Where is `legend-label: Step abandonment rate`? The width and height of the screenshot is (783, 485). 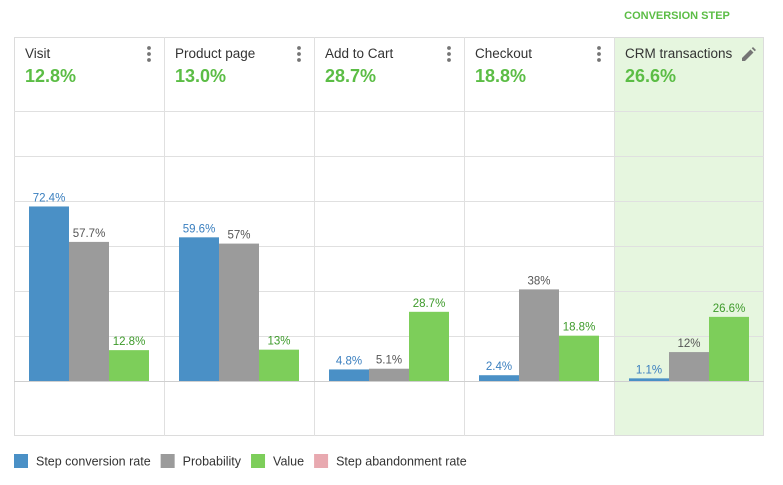
legend-label: Step abandonment rate is located at coordinates (401, 462).